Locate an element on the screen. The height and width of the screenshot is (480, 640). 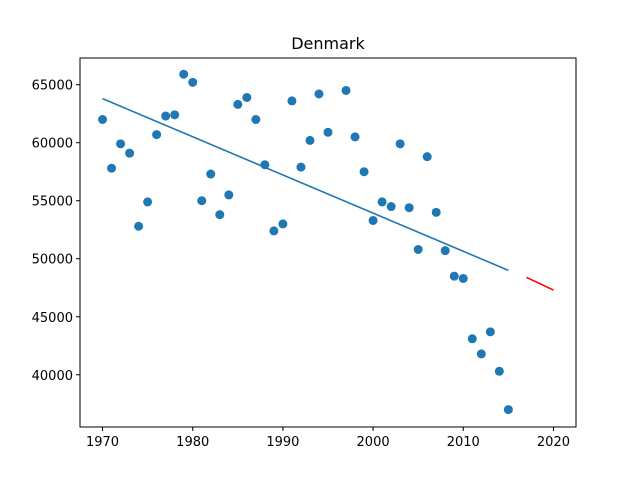
x-tick-label: 1980 is located at coordinates (192, 442).